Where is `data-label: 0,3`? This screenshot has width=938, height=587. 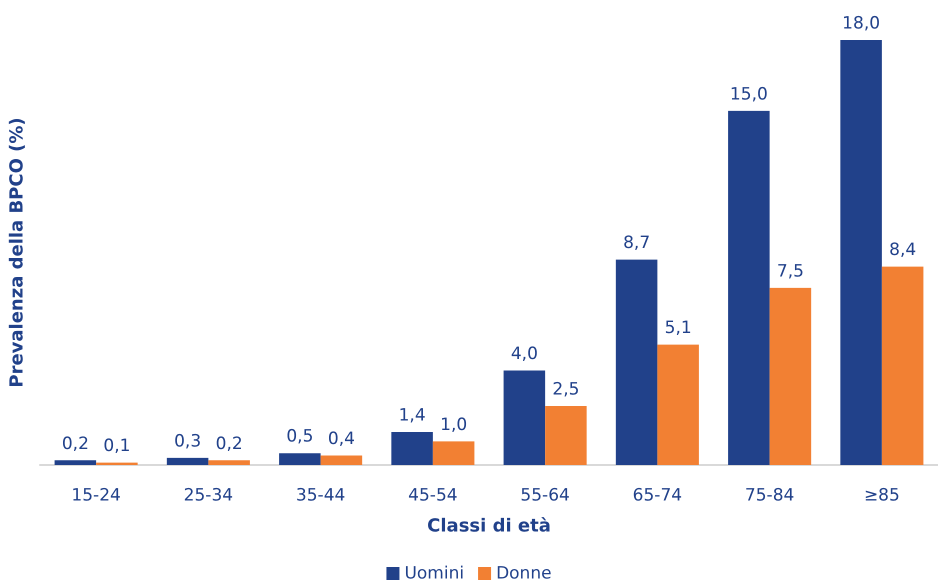 data-label: 0,3 is located at coordinates (188, 441).